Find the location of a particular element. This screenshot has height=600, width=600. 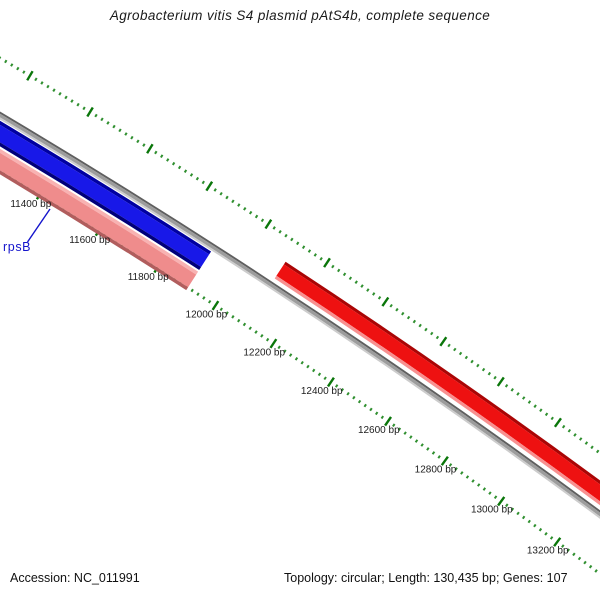

feature-rpsb-gene-pink-body is located at coordinates (98, 220).